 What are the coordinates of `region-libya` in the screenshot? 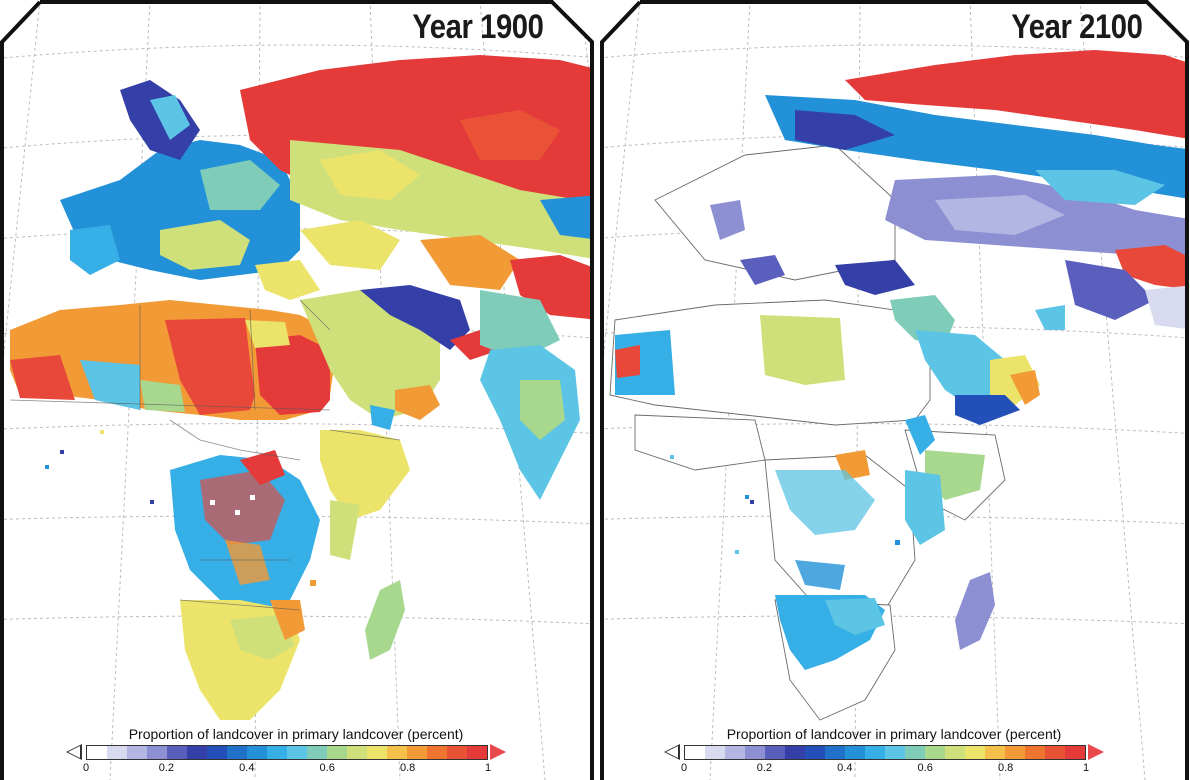 It's located at (802, 350).